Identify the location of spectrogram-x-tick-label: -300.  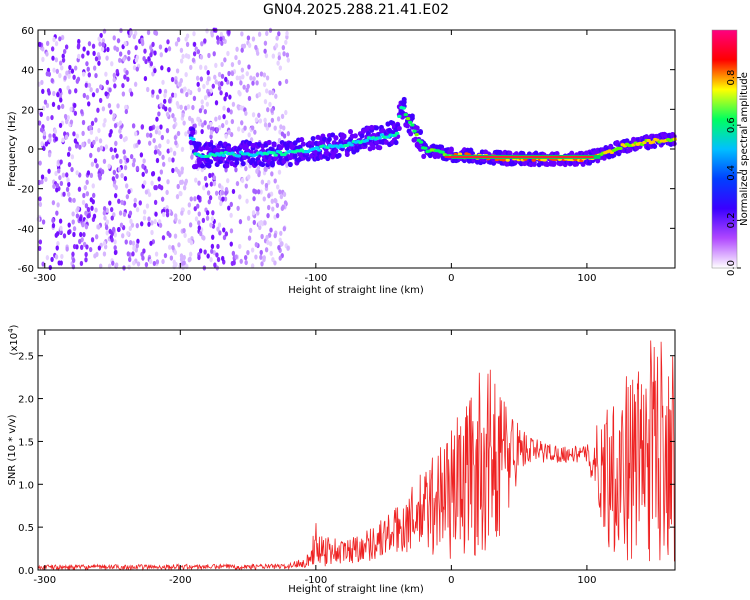
(44, 278).